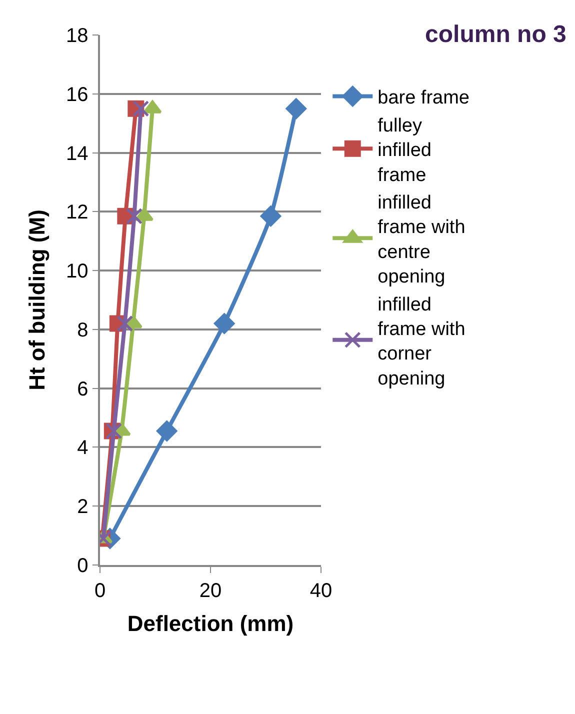  Describe the element at coordinates (82, 507) in the screenshot. I see `y-tick-label: 2` at that location.